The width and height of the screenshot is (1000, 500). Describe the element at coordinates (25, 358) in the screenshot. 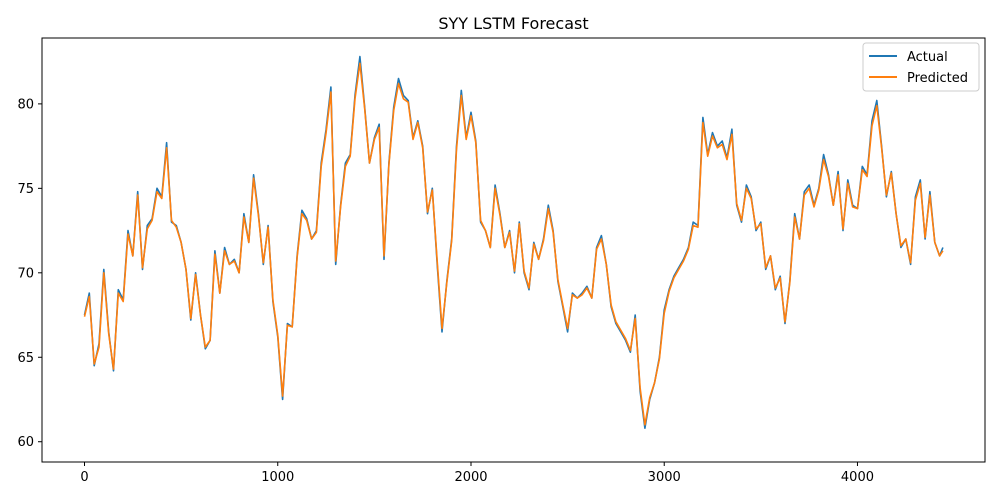

I see `y-tick-label: 65` at that location.